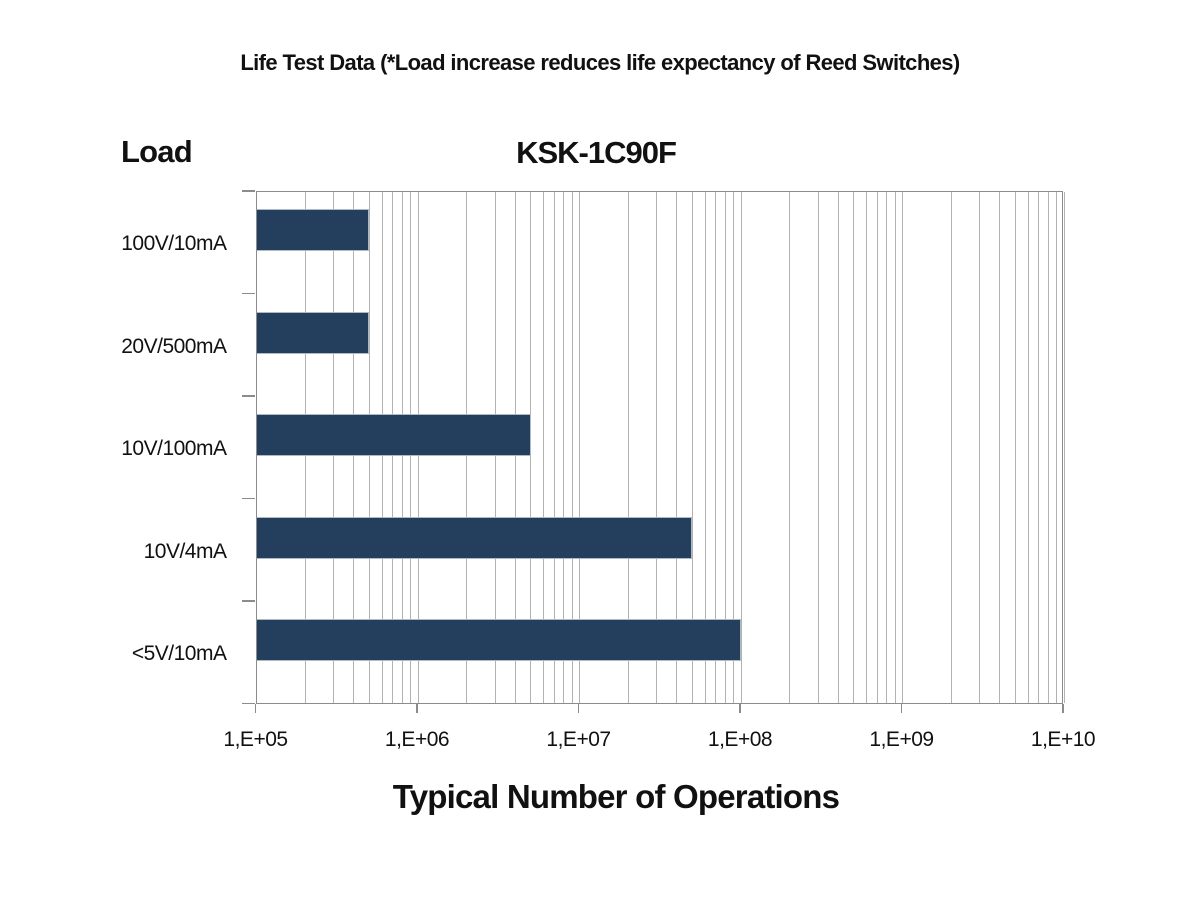 The width and height of the screenshot is (1200, 900). I want to click on y-axis-heading: Load, so click(157, 151).